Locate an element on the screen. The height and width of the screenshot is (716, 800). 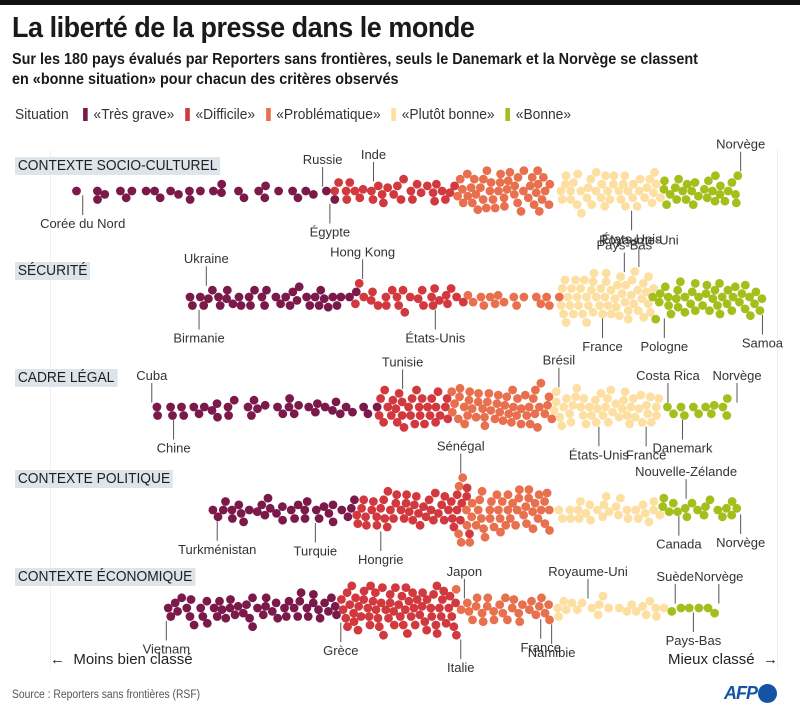
country-annotation: Tunisie is located at coordinates (402, 361).